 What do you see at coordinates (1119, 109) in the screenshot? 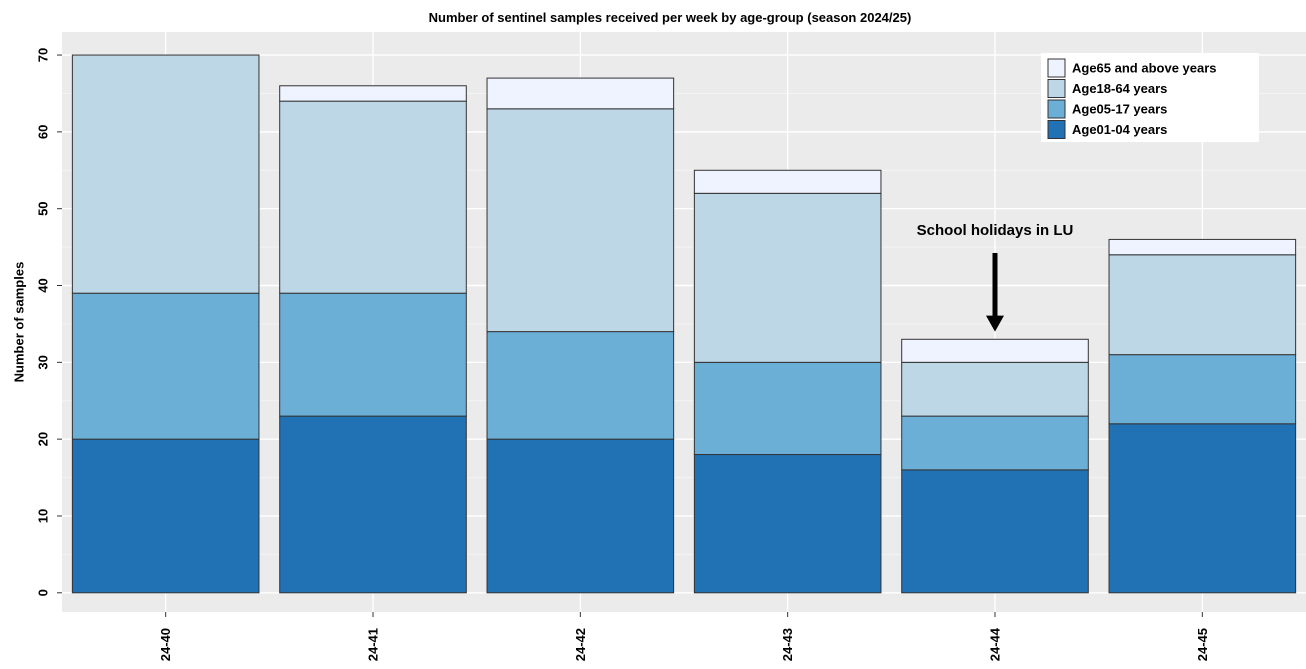
I see `legend-label-series-1: Age05-17 years` at bounding box center [1119, 109].